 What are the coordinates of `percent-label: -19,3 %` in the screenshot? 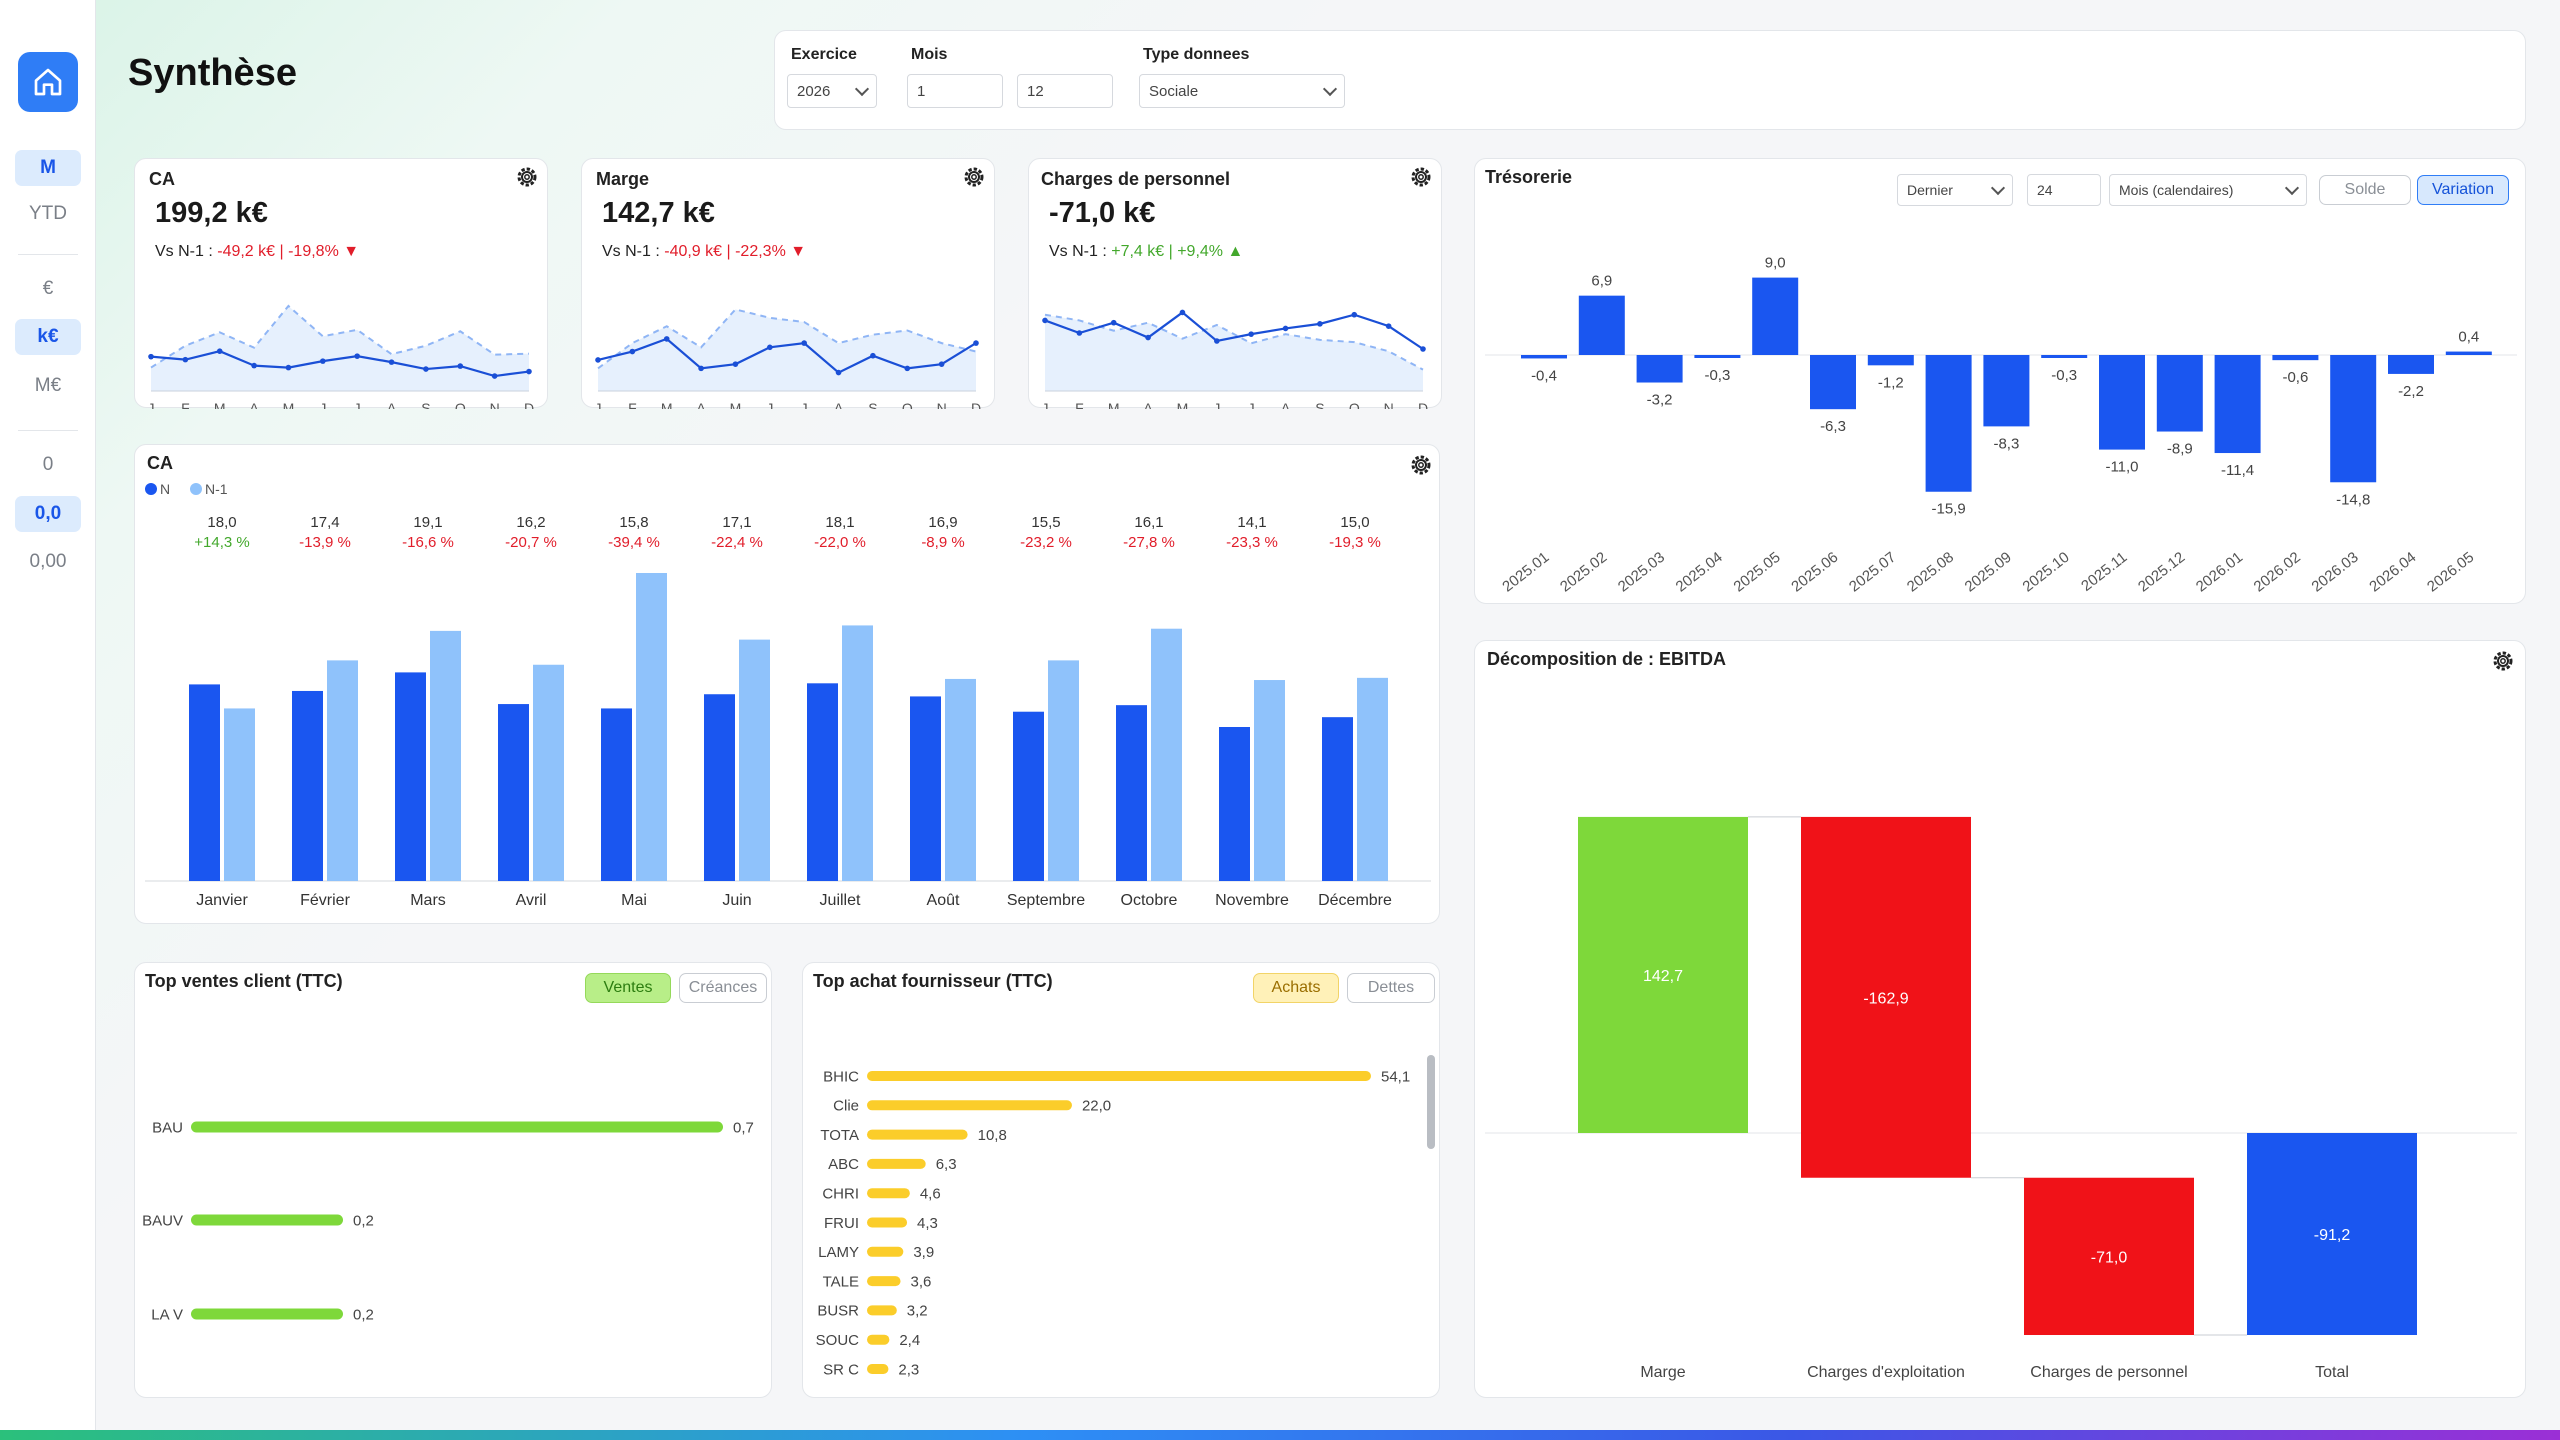 It's located at (1355, 542).